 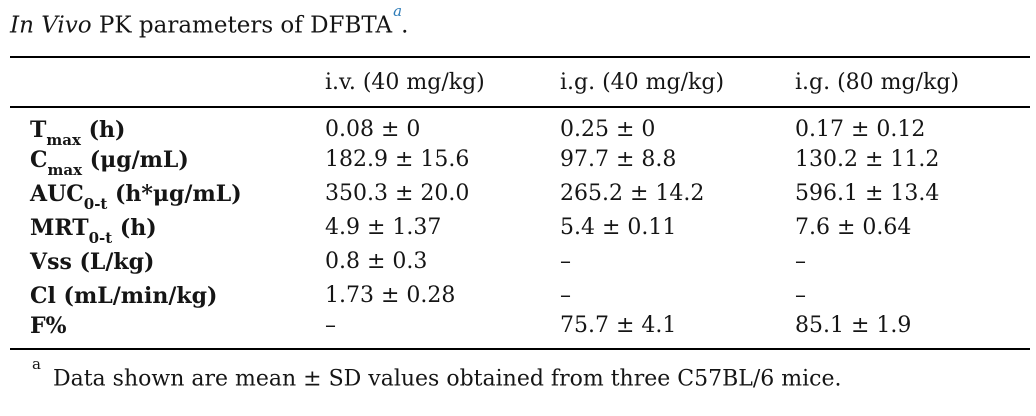 I want to click on header-ig-80: i.g. (80 mg/kg), so click(x=912, y=82).